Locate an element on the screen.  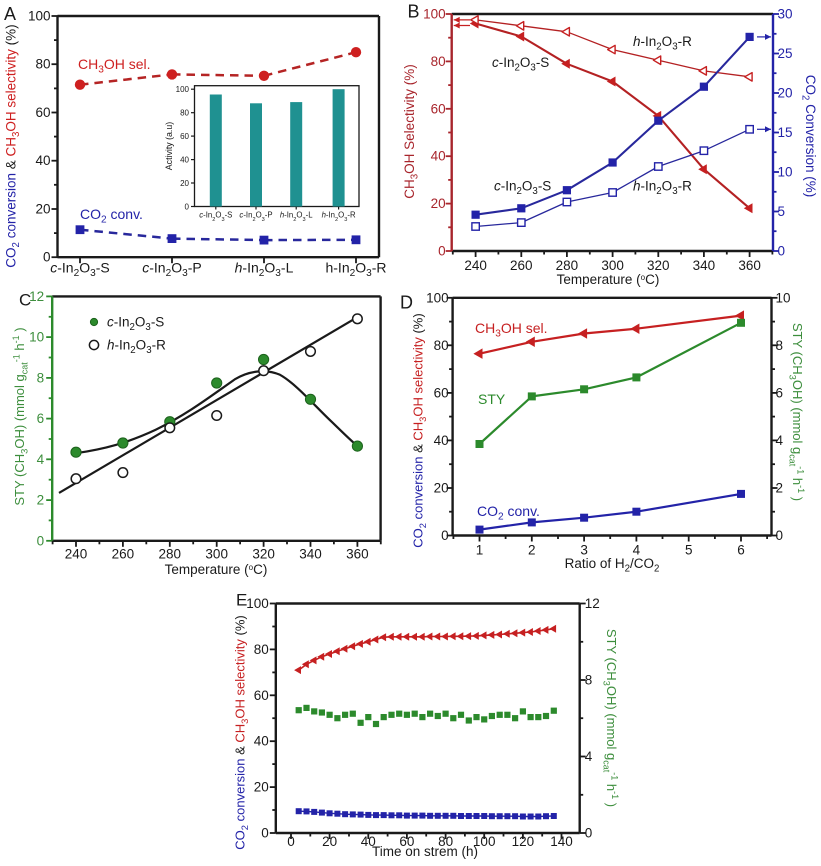
svg-text: Time on strem (h) is located at coordinates (425, 851).